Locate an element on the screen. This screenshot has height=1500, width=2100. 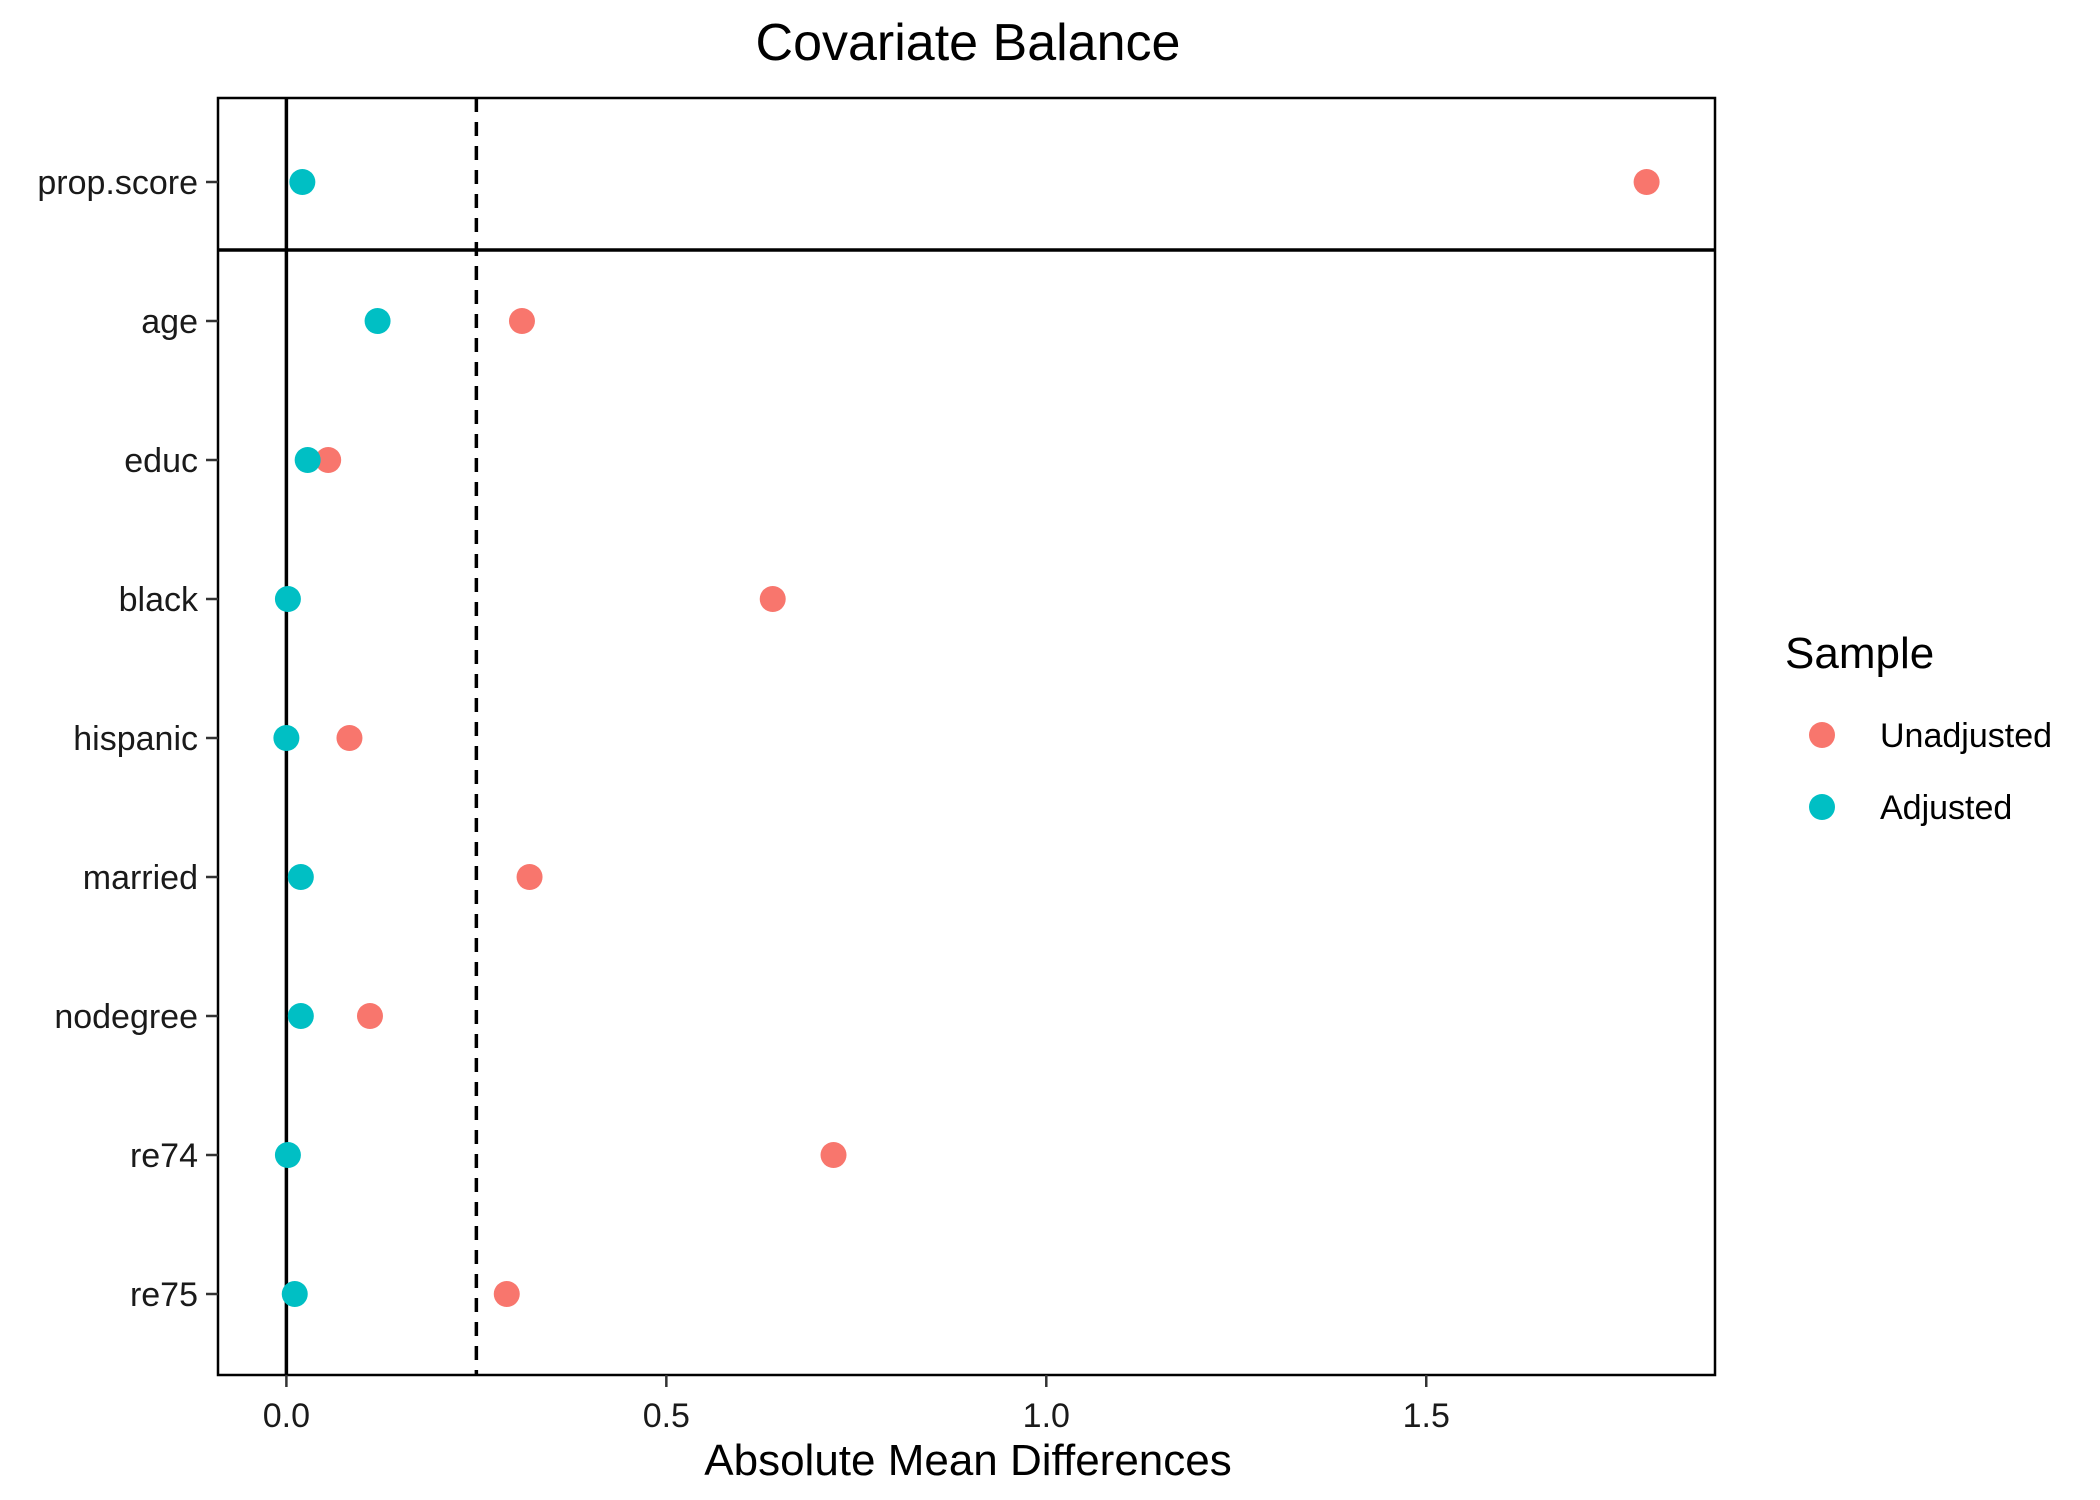
point-adjusted-black is located at coordinates (287, 599).